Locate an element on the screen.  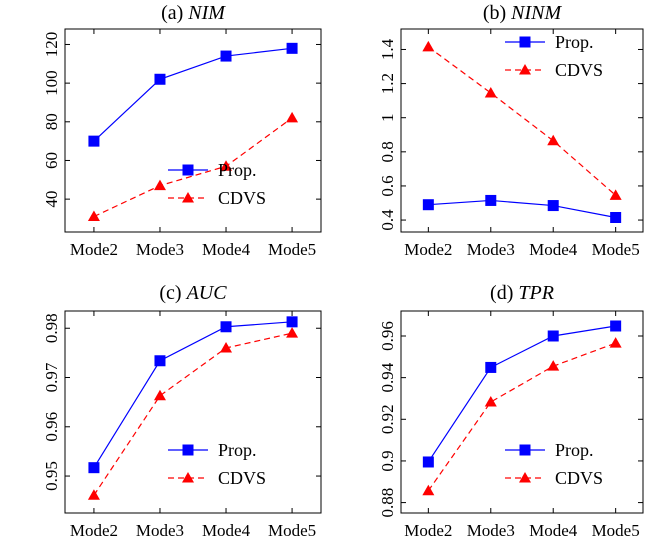
chart-title-metric: NINM is located at coordinates (536, 13).